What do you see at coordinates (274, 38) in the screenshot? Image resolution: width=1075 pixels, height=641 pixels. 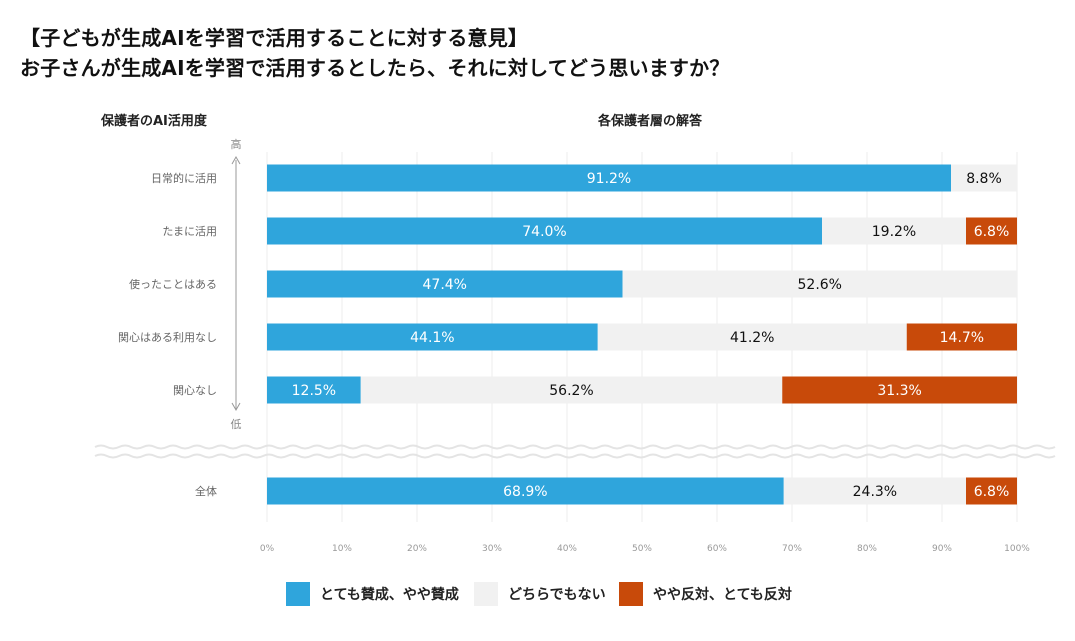 I see `chart-title: 【子どもが生成AIを学習で活用することに対する意見】` at bounding box center [274, 38].